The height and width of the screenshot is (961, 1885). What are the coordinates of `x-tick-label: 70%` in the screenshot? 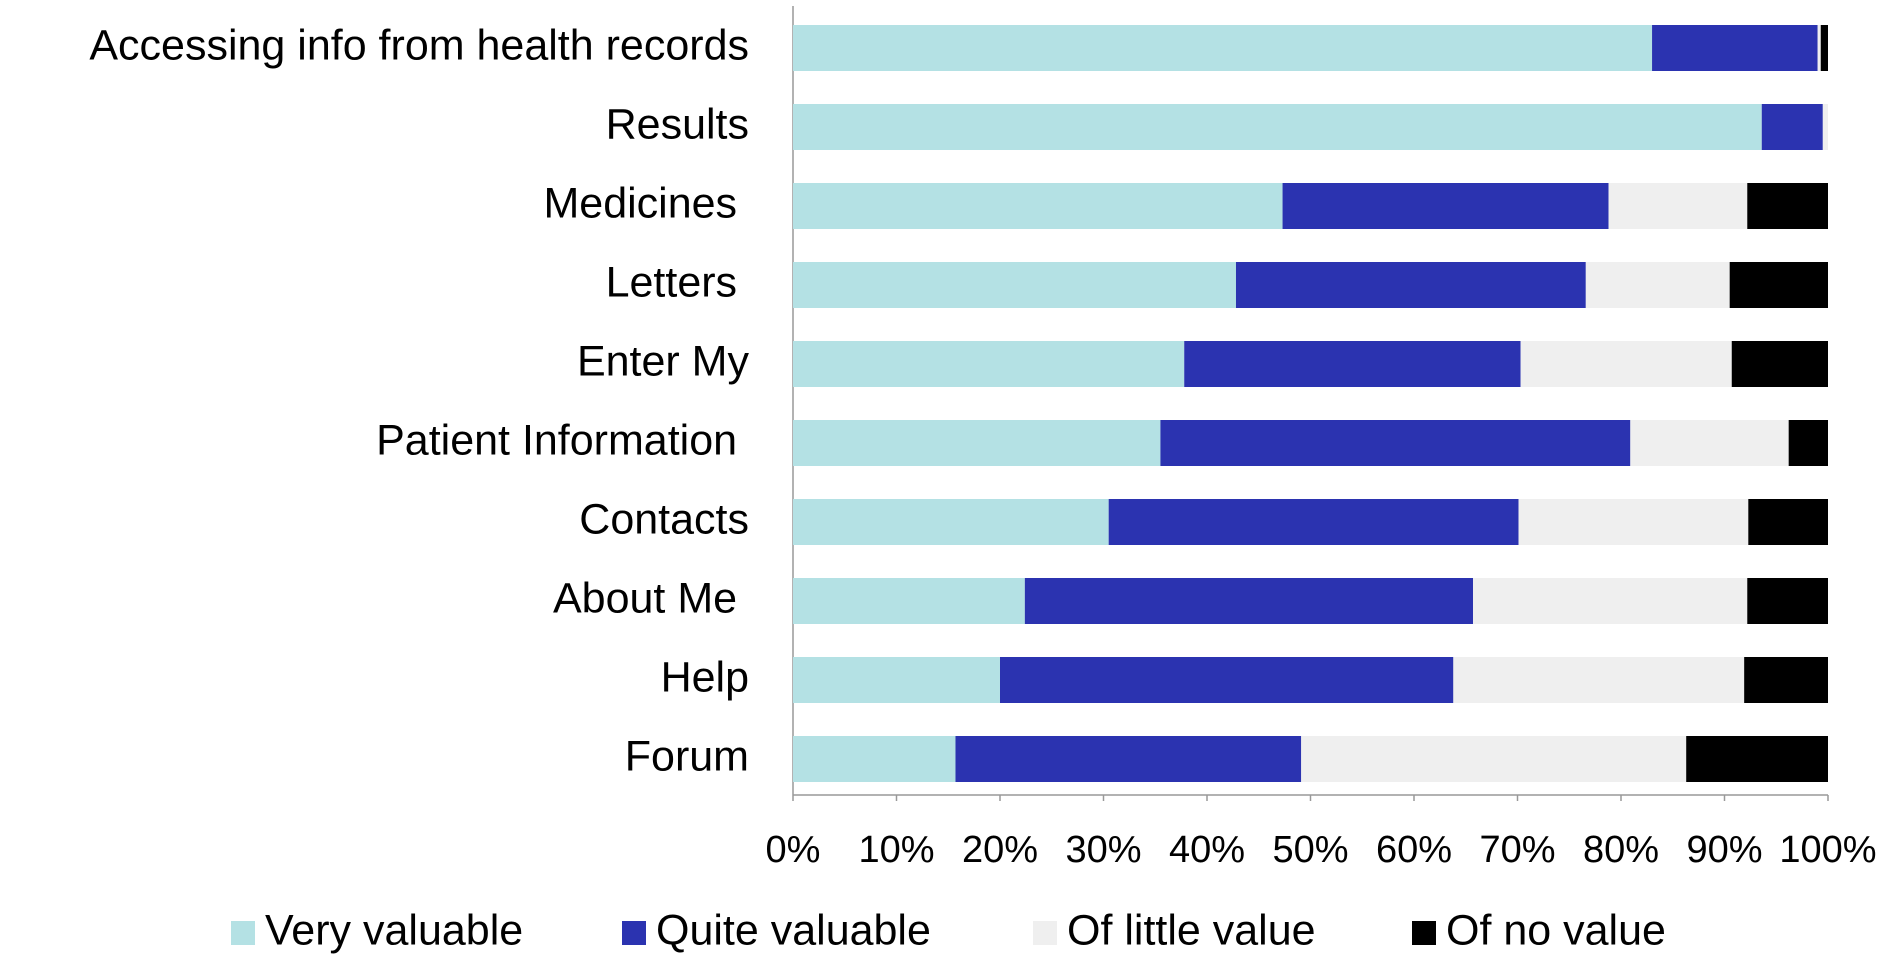 It's located at (1517, 850).